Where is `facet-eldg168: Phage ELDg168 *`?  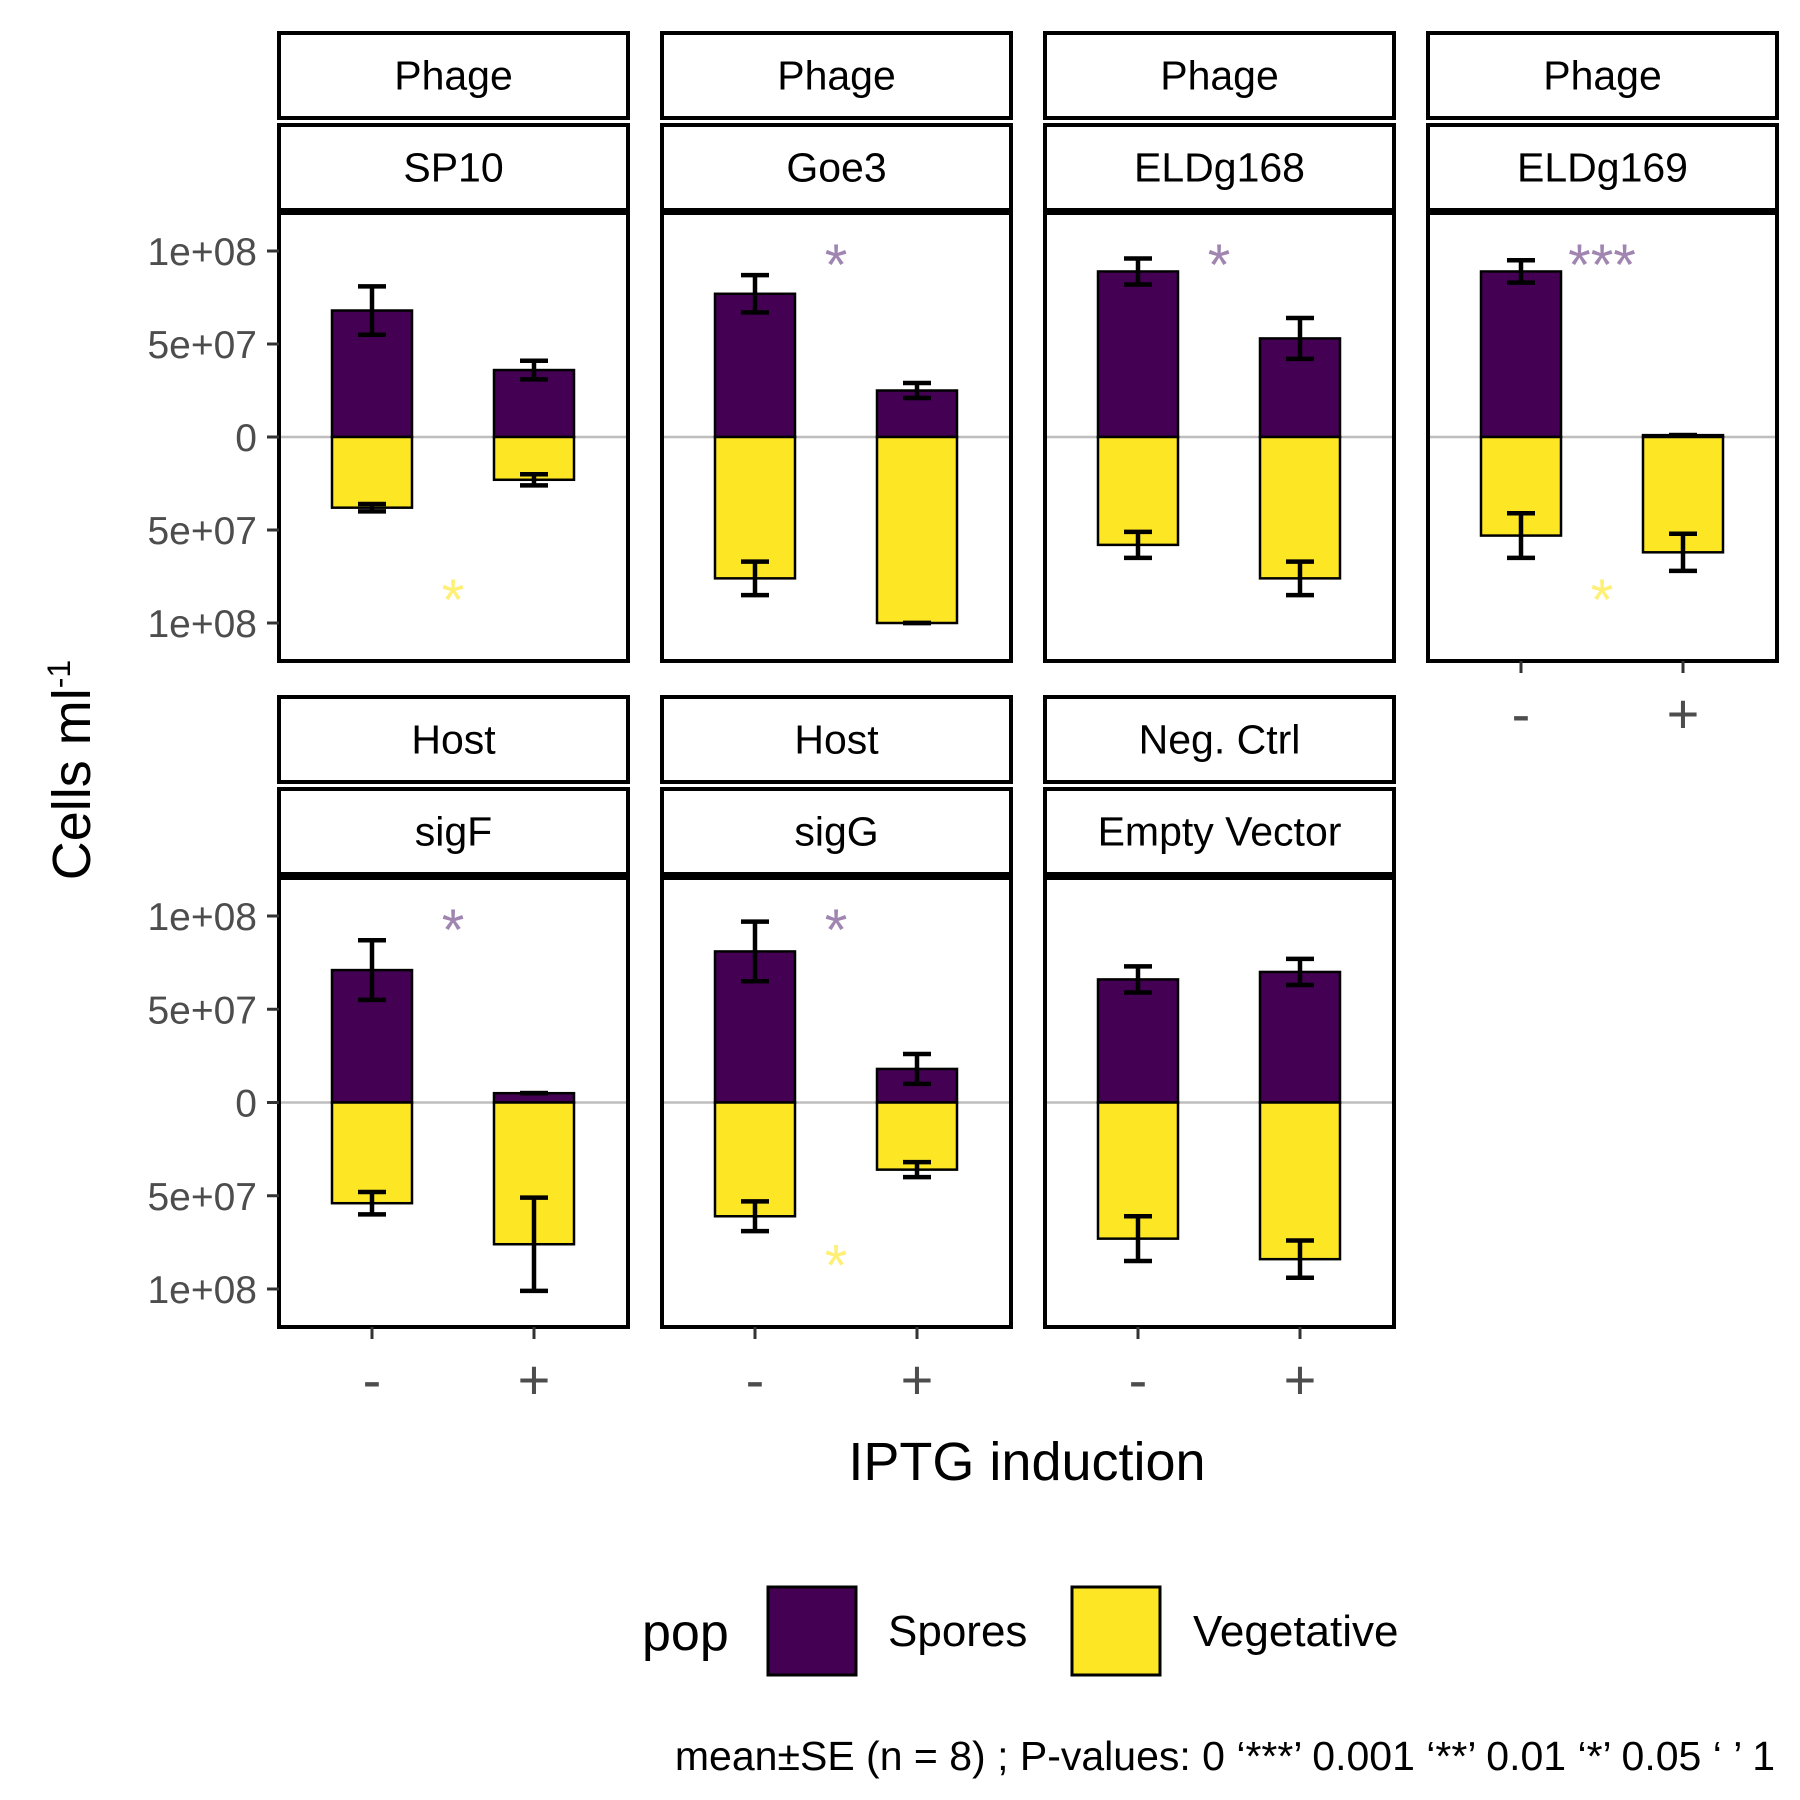 facet-eldg168: Phage ELDg168 * is located at coordinates (1219, 347).